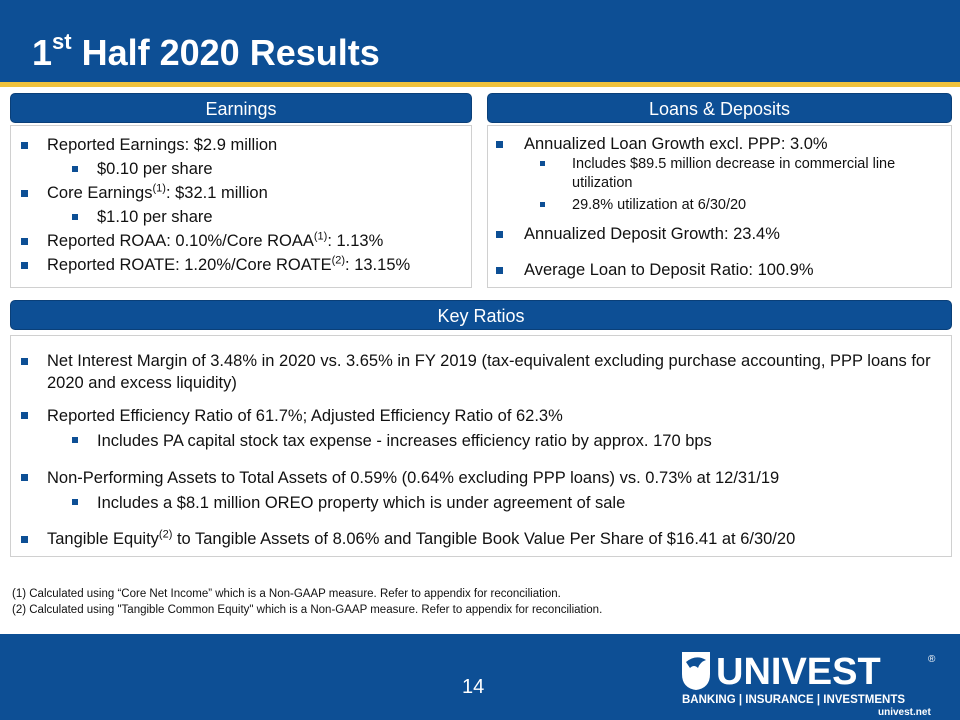 This screenshot has height=720, width=960. I want to click on title-bar, so click(480, 41).